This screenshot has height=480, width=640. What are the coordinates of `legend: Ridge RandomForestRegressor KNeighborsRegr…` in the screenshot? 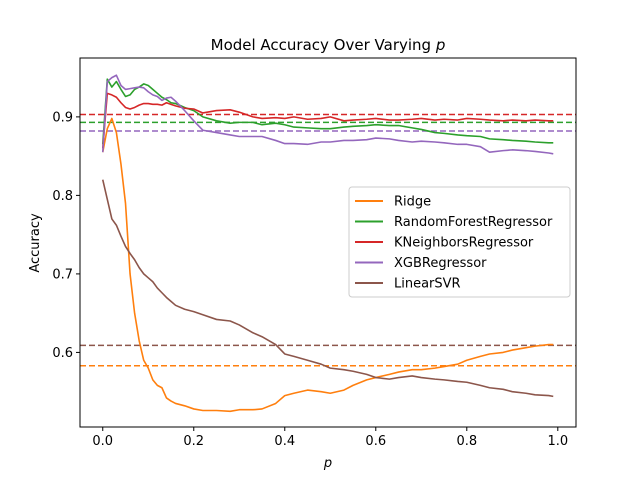 It's located at (459, 242).